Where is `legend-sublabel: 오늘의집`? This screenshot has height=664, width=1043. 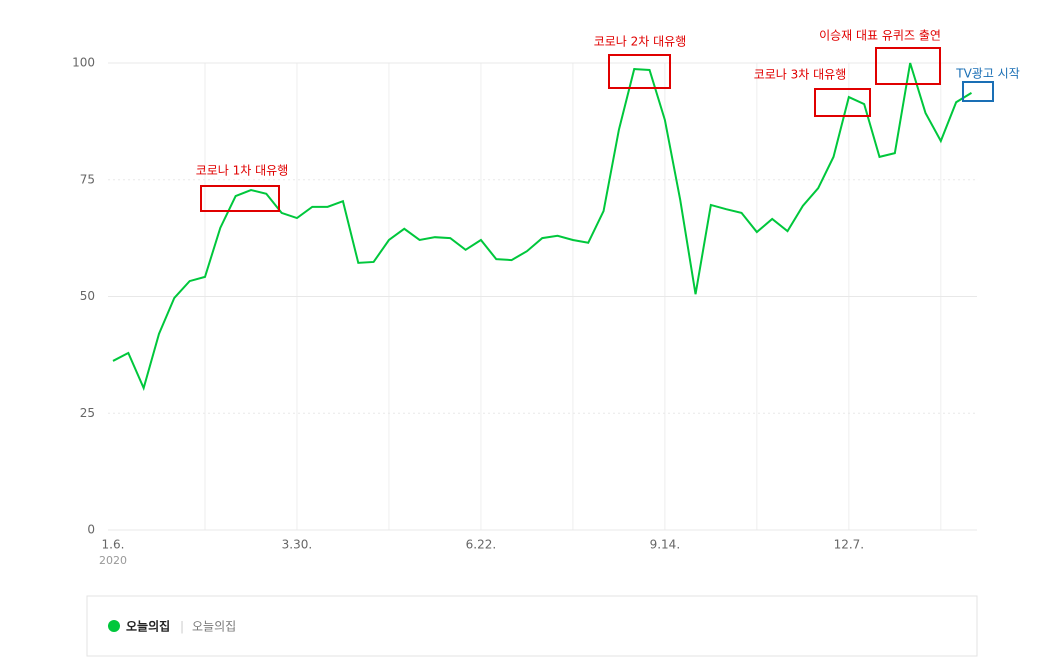 legend-sublabel: 오늘의집 is located at coordinates (214, 627).